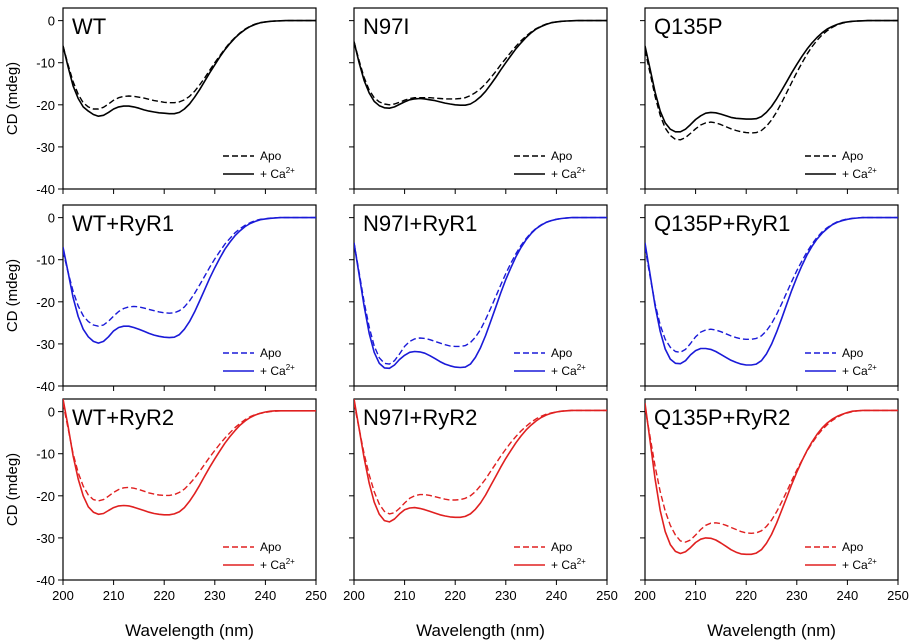 The image size is (920, 641). I want to click on panel-title: N97I, so click(386, 26).